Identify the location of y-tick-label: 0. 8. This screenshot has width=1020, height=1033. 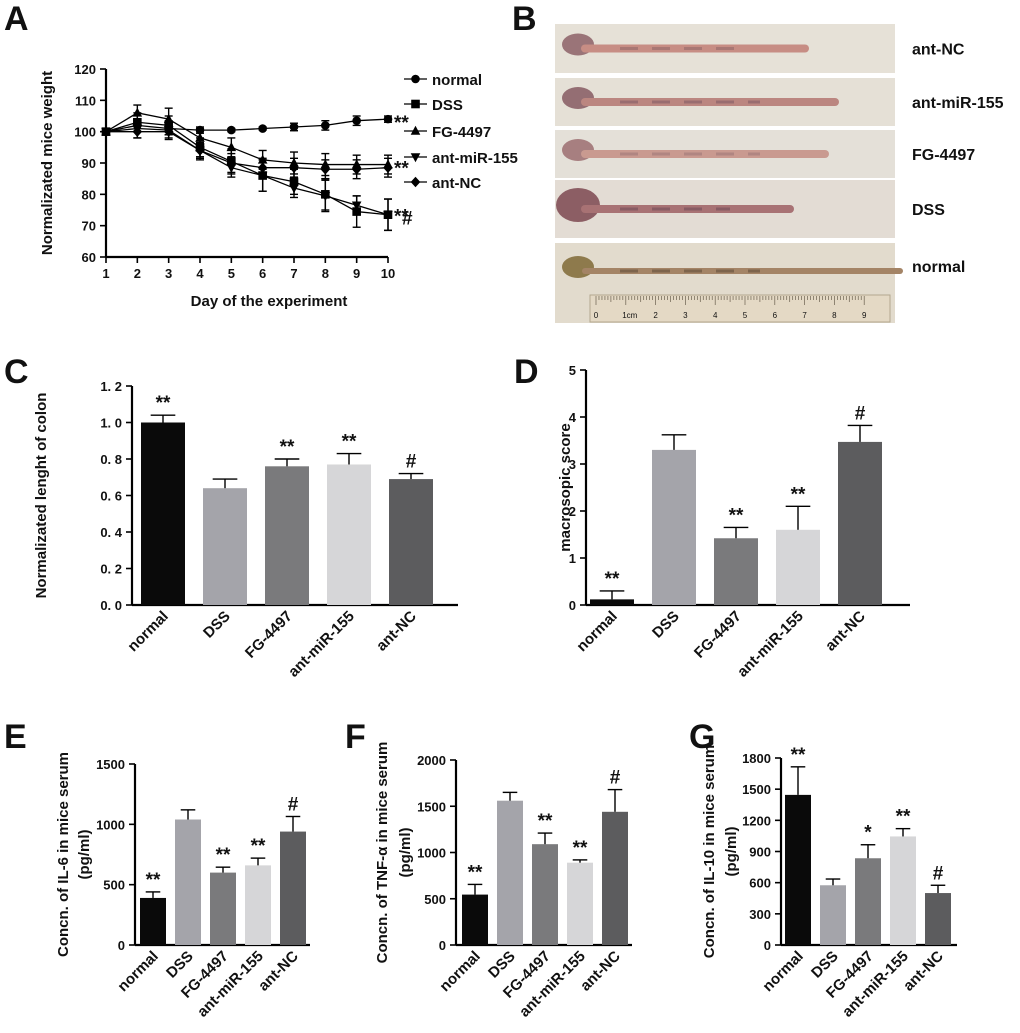
(111, 459).